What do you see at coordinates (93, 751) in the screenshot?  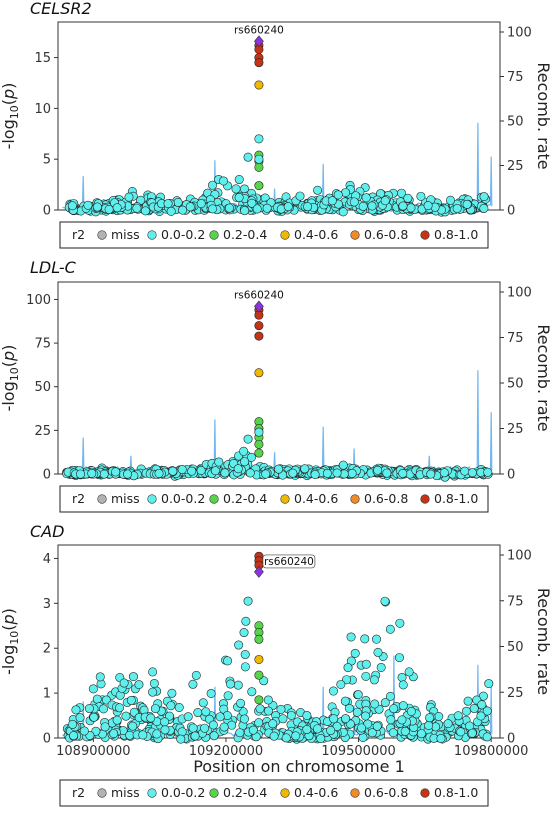 I see `x-tick-label: 108900000` at bounding box center [93, 751].